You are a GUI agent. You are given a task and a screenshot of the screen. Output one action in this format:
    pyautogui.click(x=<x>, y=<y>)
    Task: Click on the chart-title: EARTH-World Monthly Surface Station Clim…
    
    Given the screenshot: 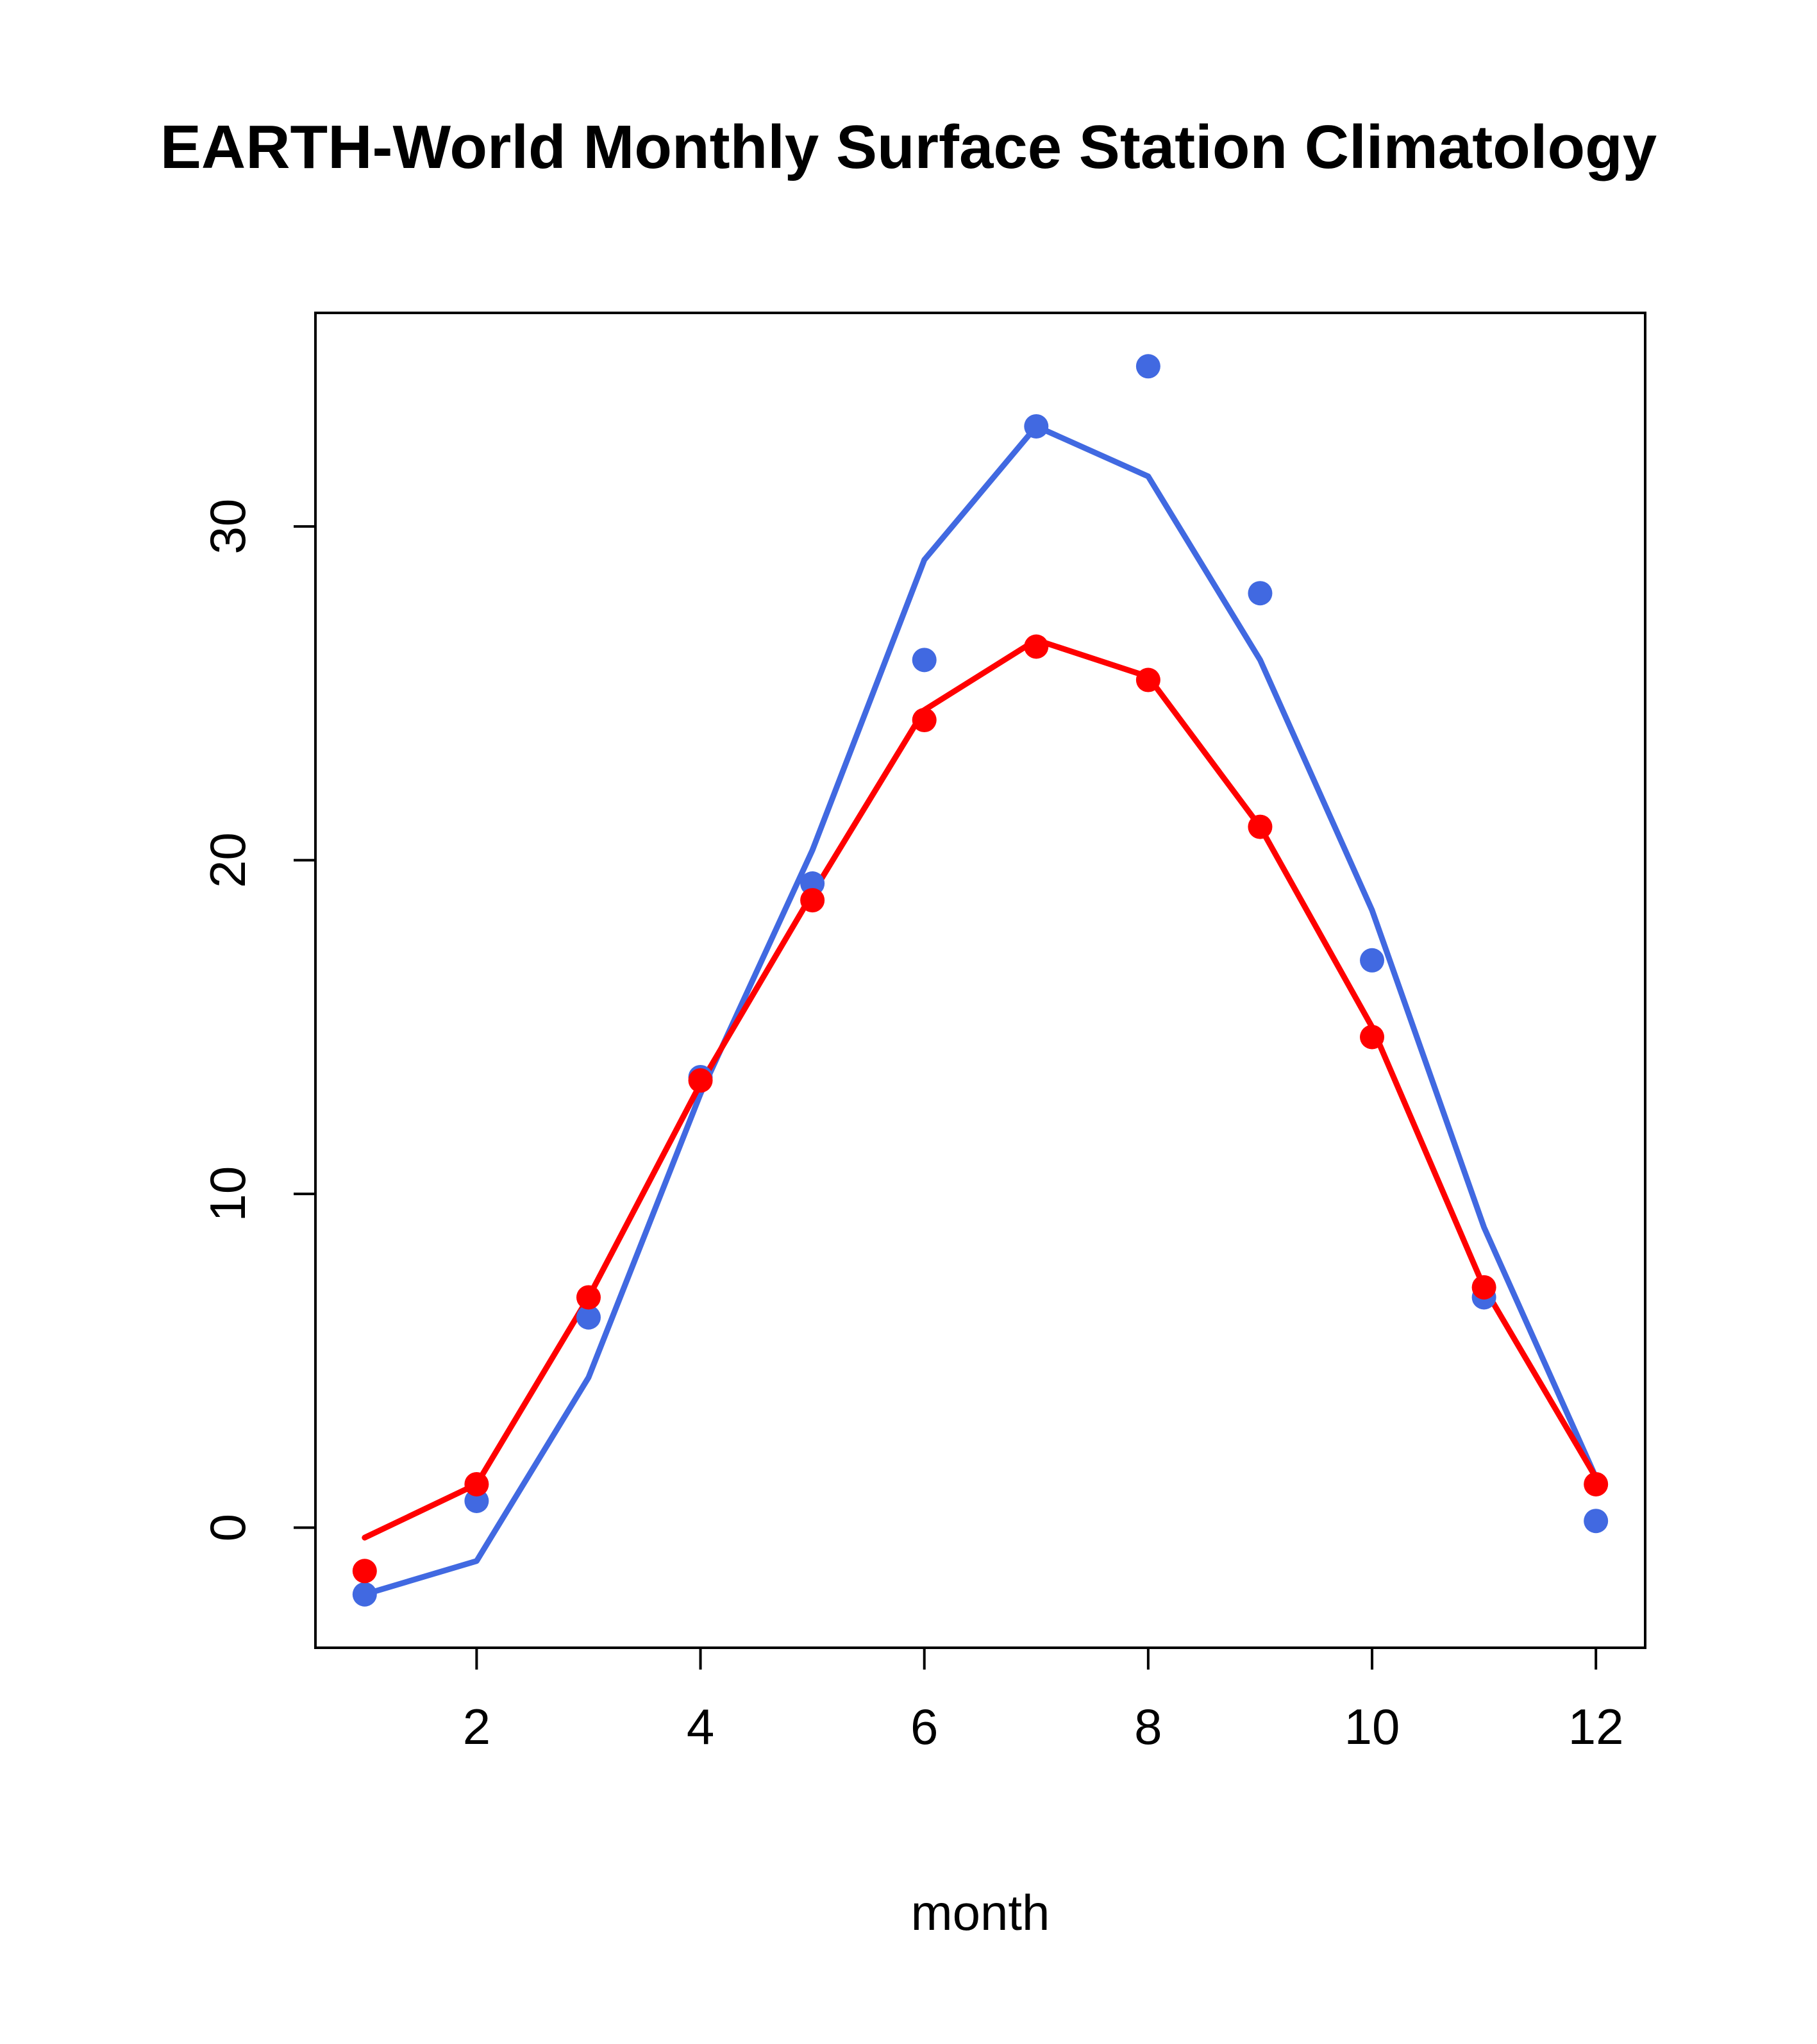 What is the action you would take?
    pyautogui.click(x=908, y=147)
    